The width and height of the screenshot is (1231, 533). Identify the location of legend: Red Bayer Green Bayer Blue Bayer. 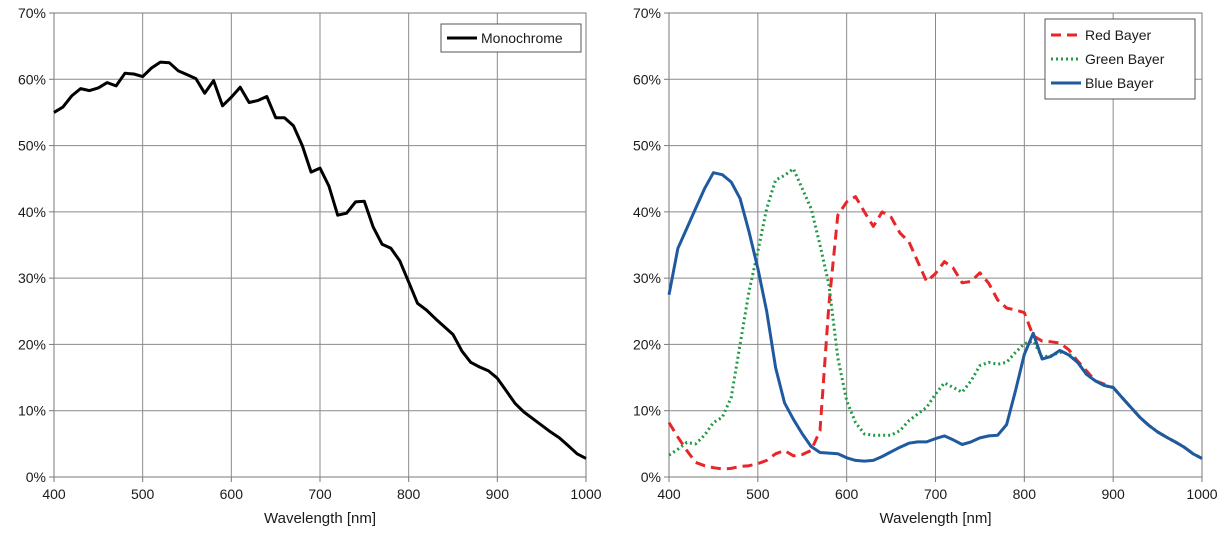
(1120, 59).